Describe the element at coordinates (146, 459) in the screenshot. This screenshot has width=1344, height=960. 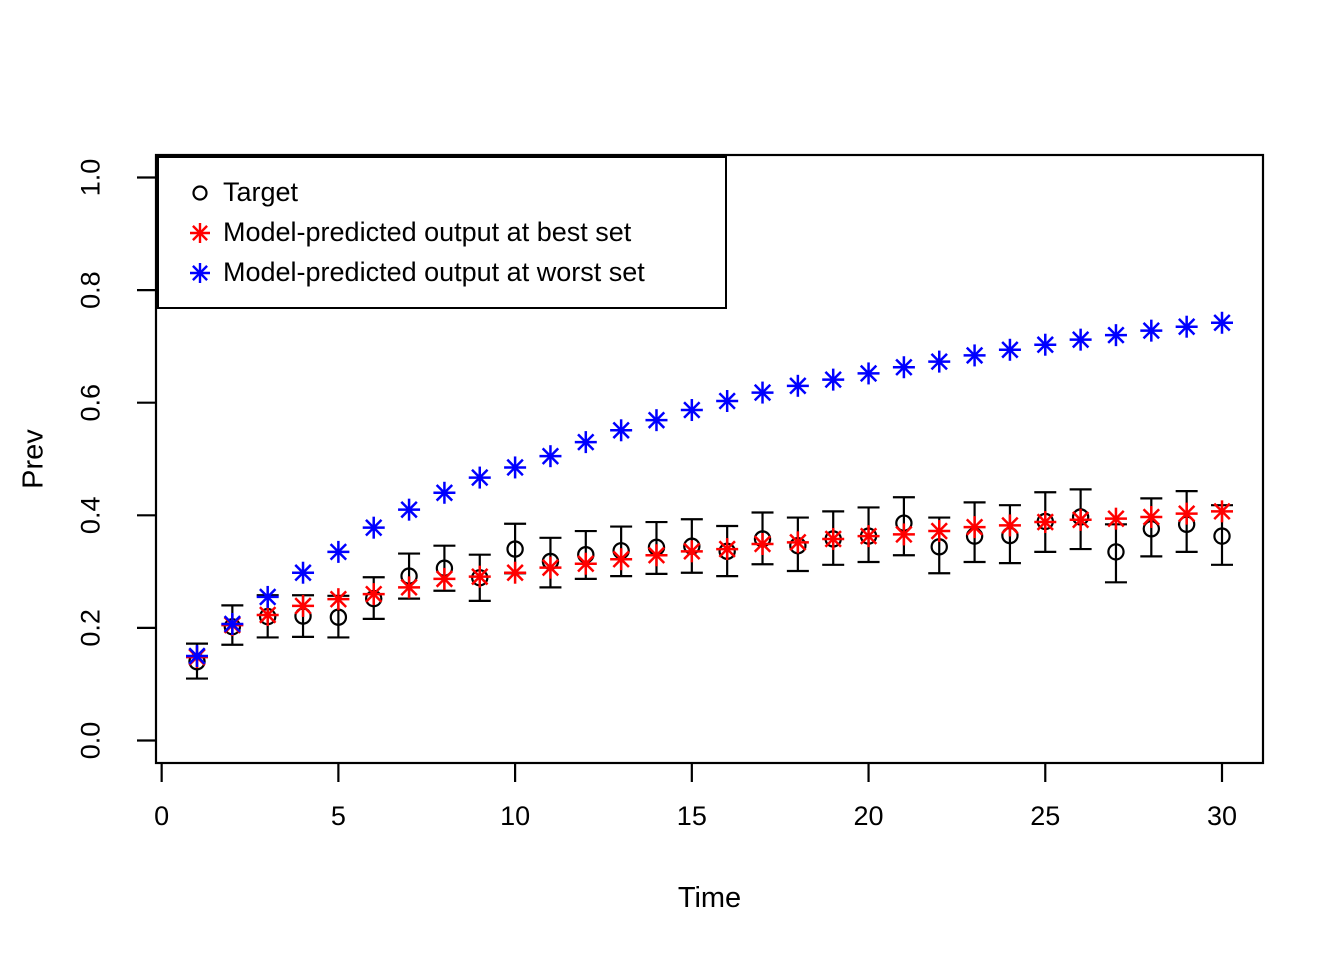
I see `y-axis-ticks` at that location.